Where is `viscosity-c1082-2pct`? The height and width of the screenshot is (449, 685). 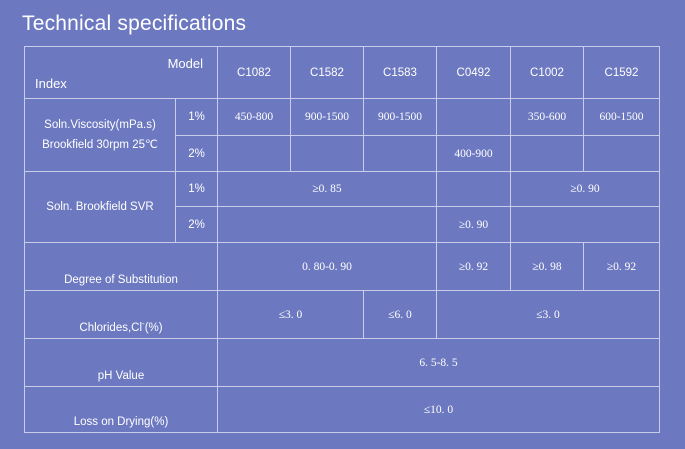 viscosity-c1082-2pct is located at coordinates (254, 153).